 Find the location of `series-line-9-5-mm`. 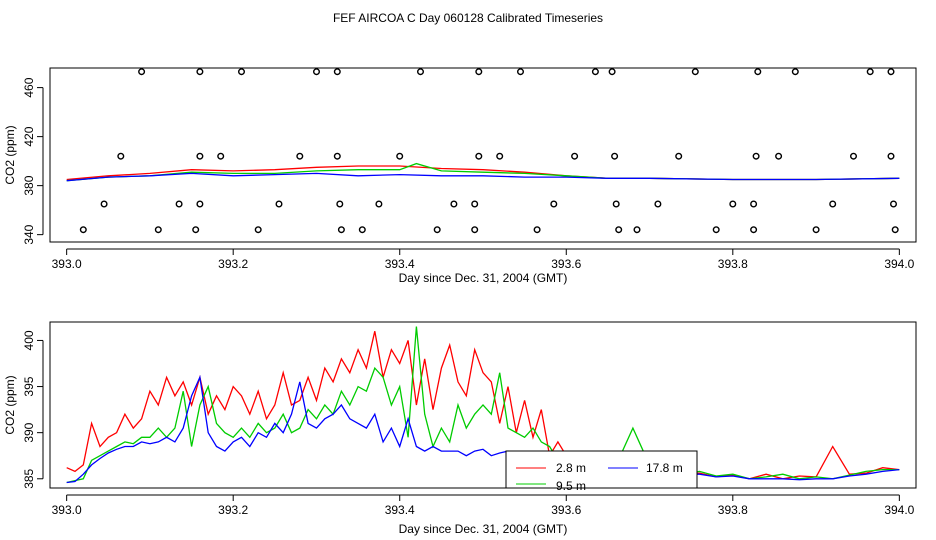

series-line-9-5-mm is located at coordinates (483, 172).